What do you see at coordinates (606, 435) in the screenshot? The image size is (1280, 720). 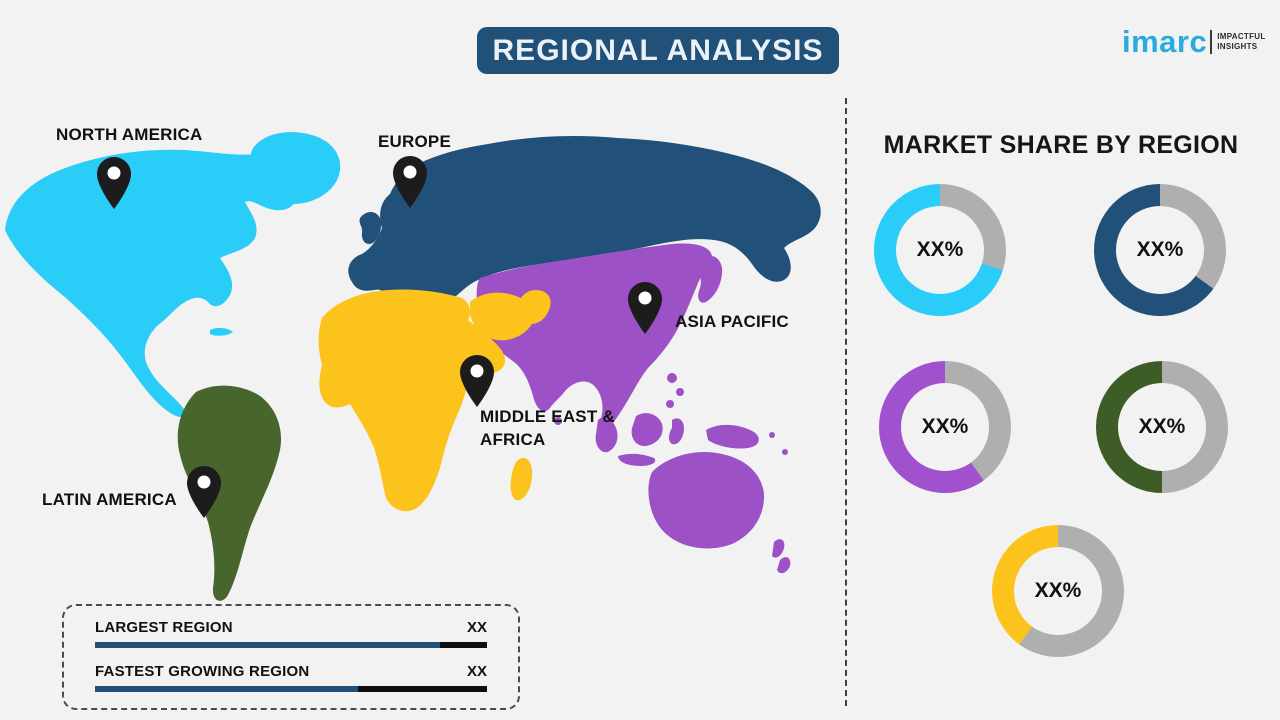 I see `map-island-sumatra` at bounding box center [606, 435].